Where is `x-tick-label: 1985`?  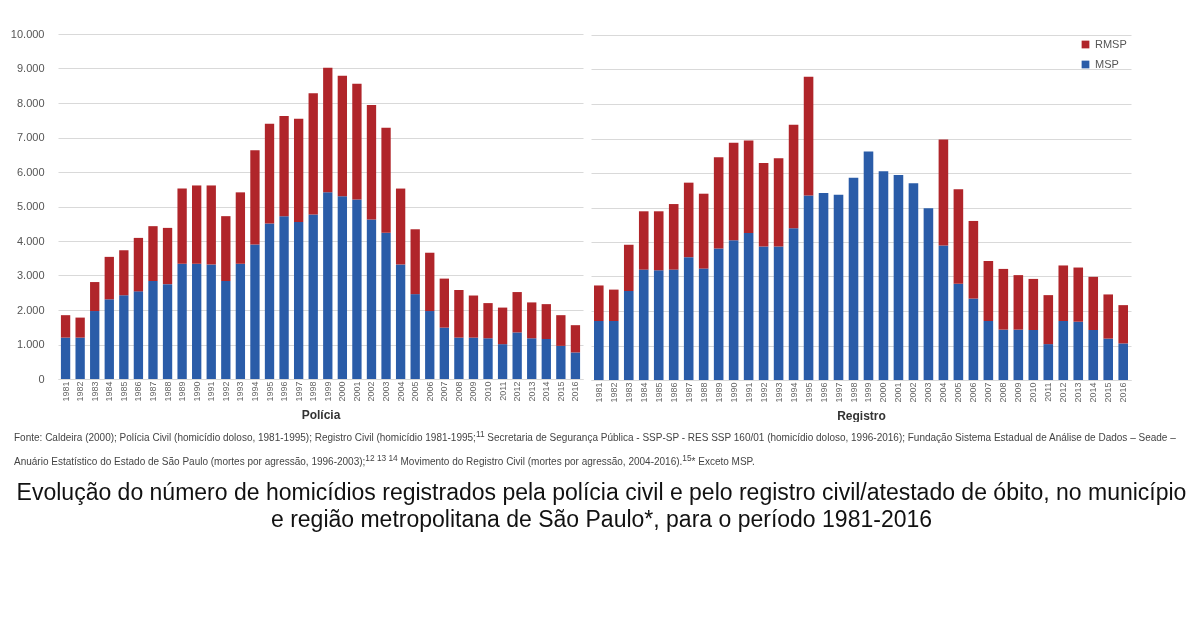 x-tick-label: 1985 is located at coordinates (123, 391).